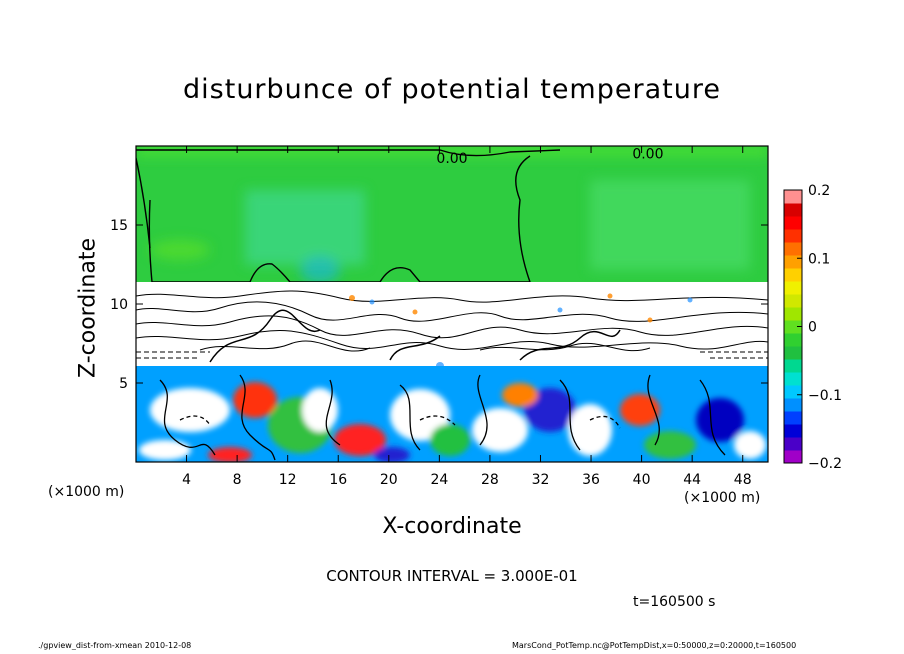  What do you see at coordinates (186, 480) in the screenshot?
I see `x-tick-label: 4` at bounding box center [186, 480].